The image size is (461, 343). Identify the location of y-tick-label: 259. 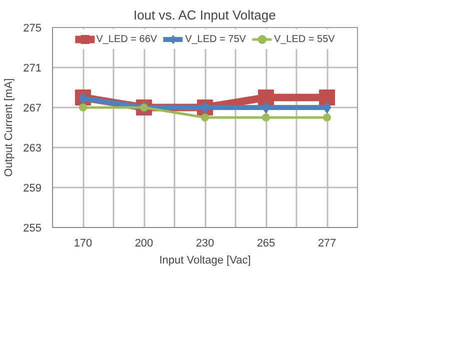
(32, 188).